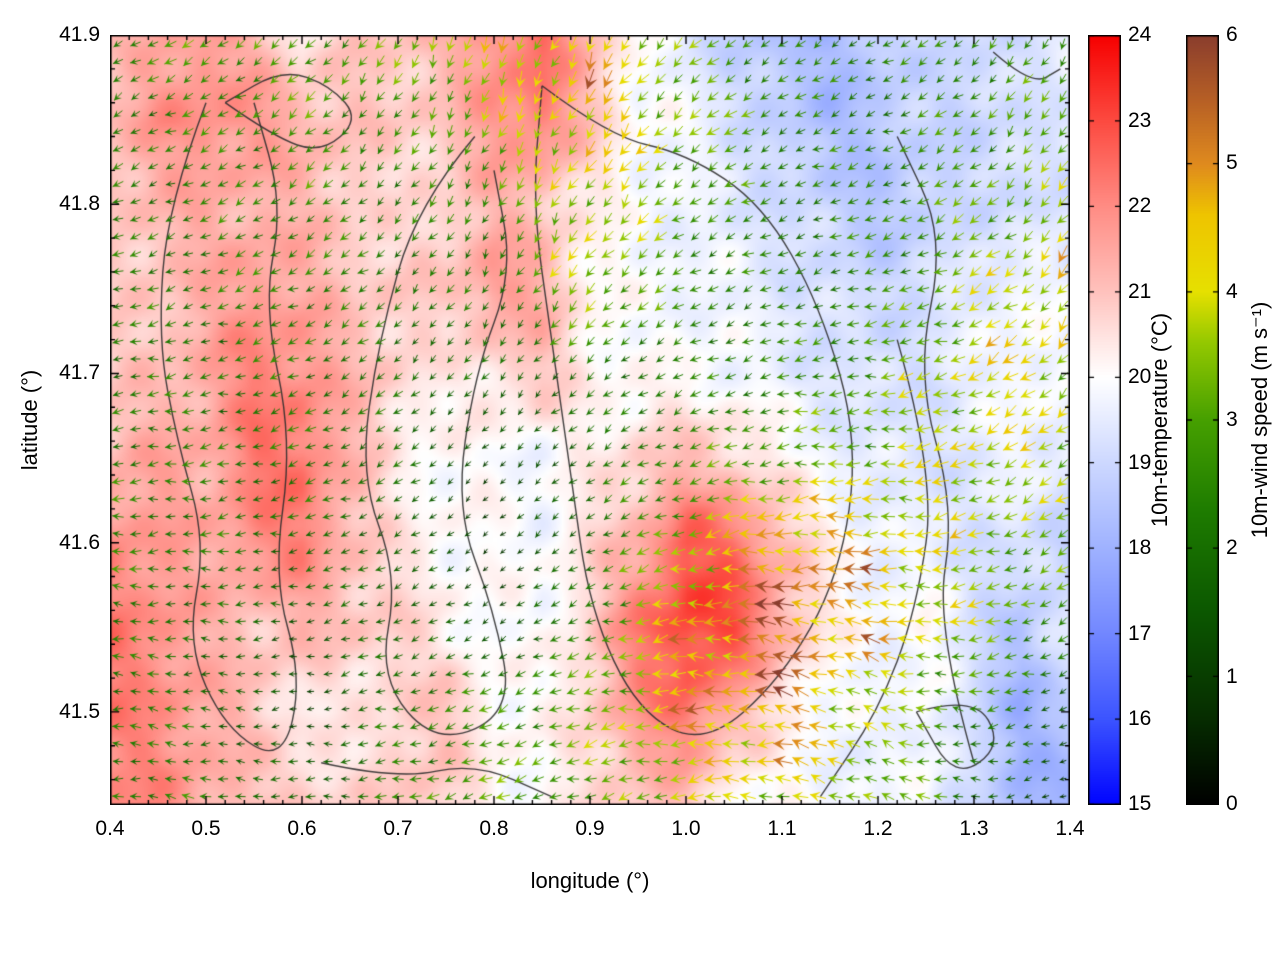  Describe the element at coordinates (1232, 676) in the screenshot. I see `wind-colorbar-tick-label: 1` at that location.